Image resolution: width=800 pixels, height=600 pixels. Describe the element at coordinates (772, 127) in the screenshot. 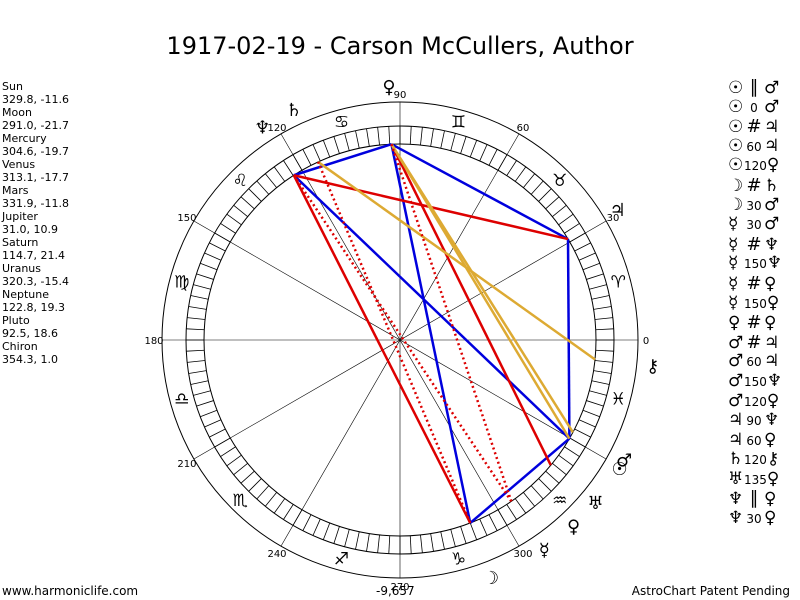

I see `aspect-planet-2-glyph: ♃` at that location.